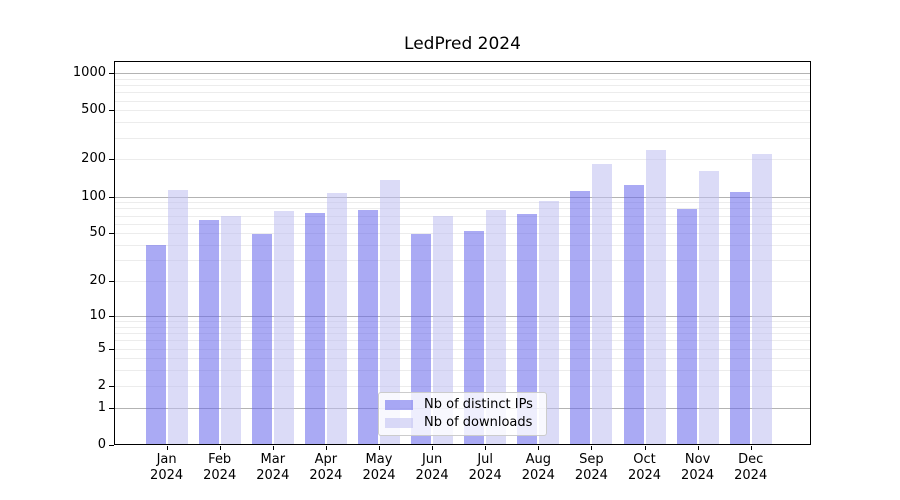 Image resolution: width=900 pixels, height=500 pixels. I want to click on bar-feb-downloads, so click(230, 330).